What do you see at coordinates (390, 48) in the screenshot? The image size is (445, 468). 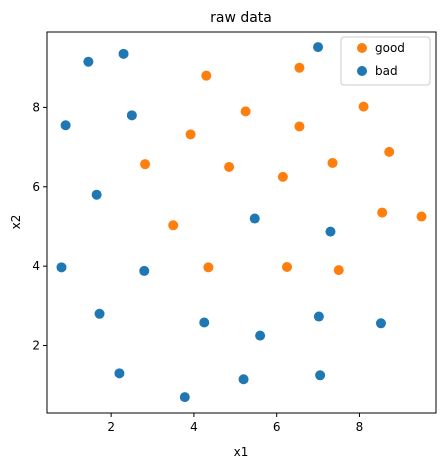 I see `legend-label-good: good` at bounding box center [390, 48].